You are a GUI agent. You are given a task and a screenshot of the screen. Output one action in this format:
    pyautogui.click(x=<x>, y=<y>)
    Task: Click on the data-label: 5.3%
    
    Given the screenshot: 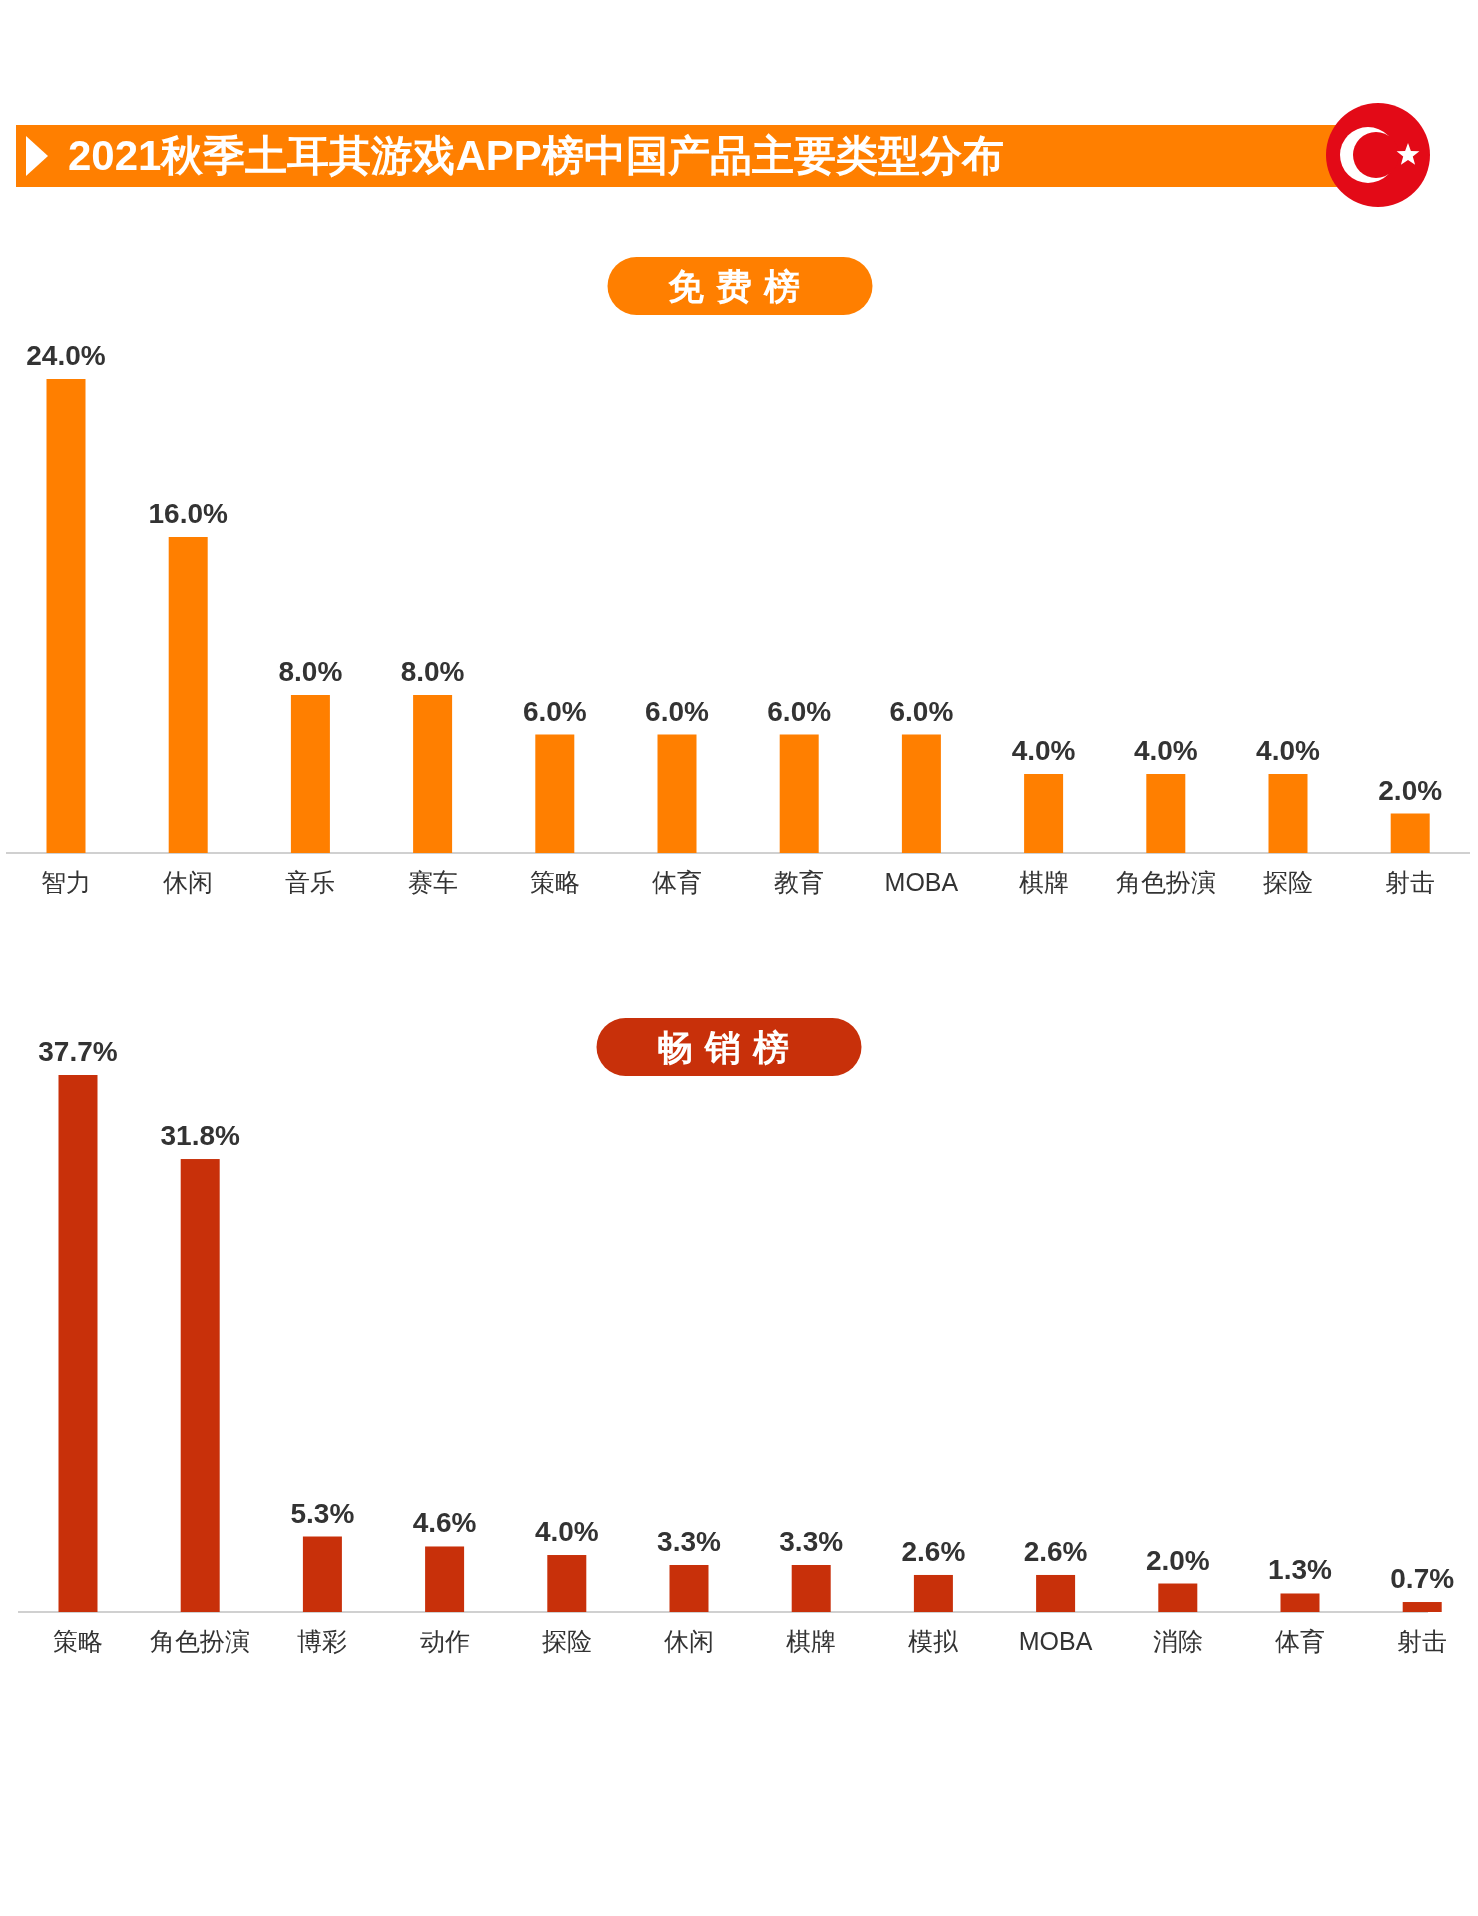 What is the action you would take?
    pyautogui.click(x=322, y=1513)
    